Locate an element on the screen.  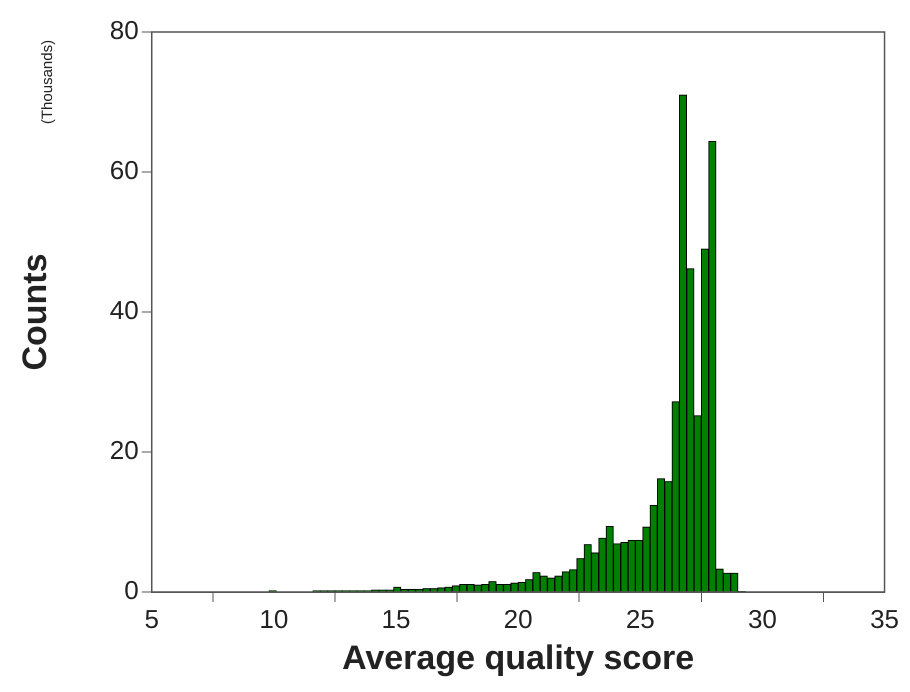
y-tick-label: 40 is located at coordinates (124, 310).